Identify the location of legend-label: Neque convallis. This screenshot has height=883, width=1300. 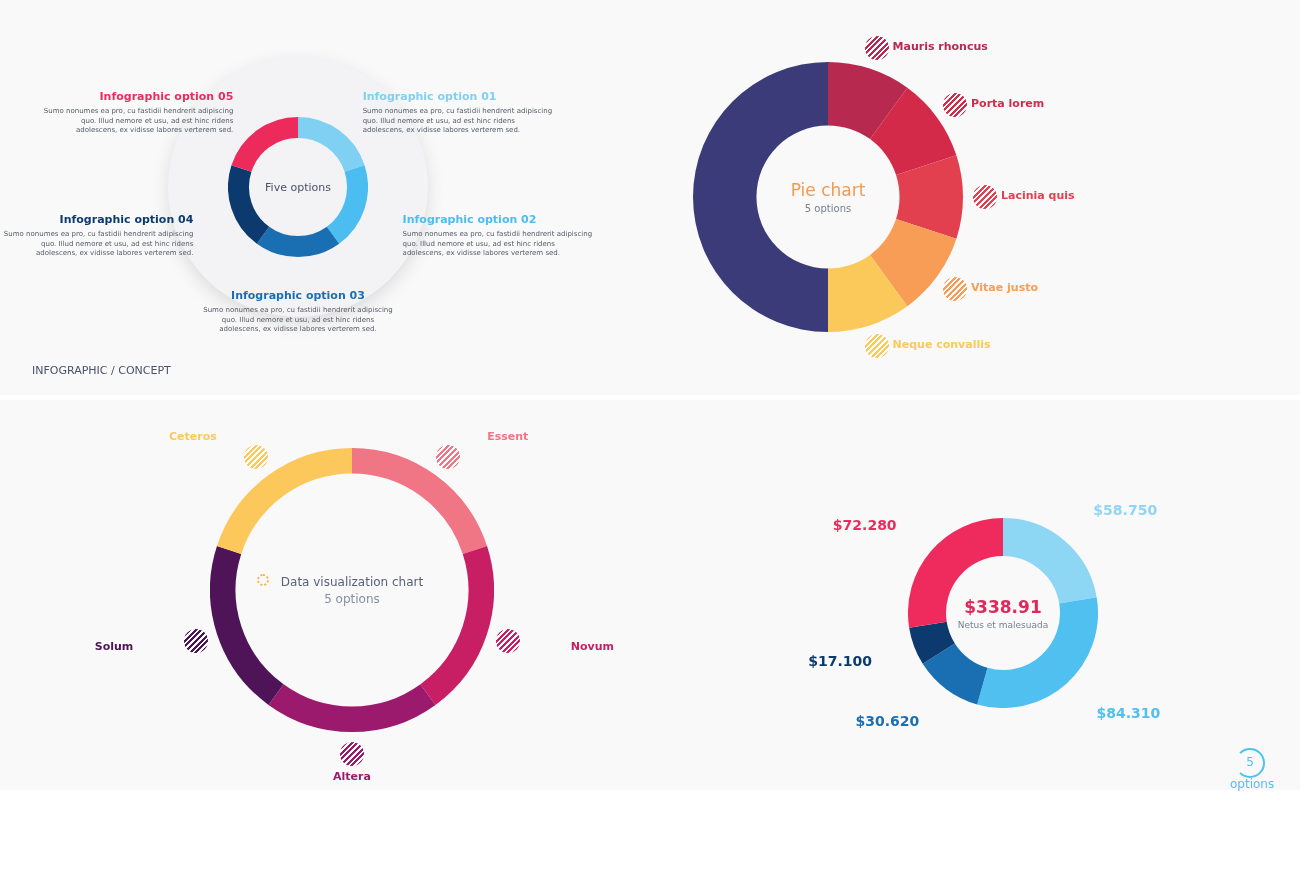
(942, 345).